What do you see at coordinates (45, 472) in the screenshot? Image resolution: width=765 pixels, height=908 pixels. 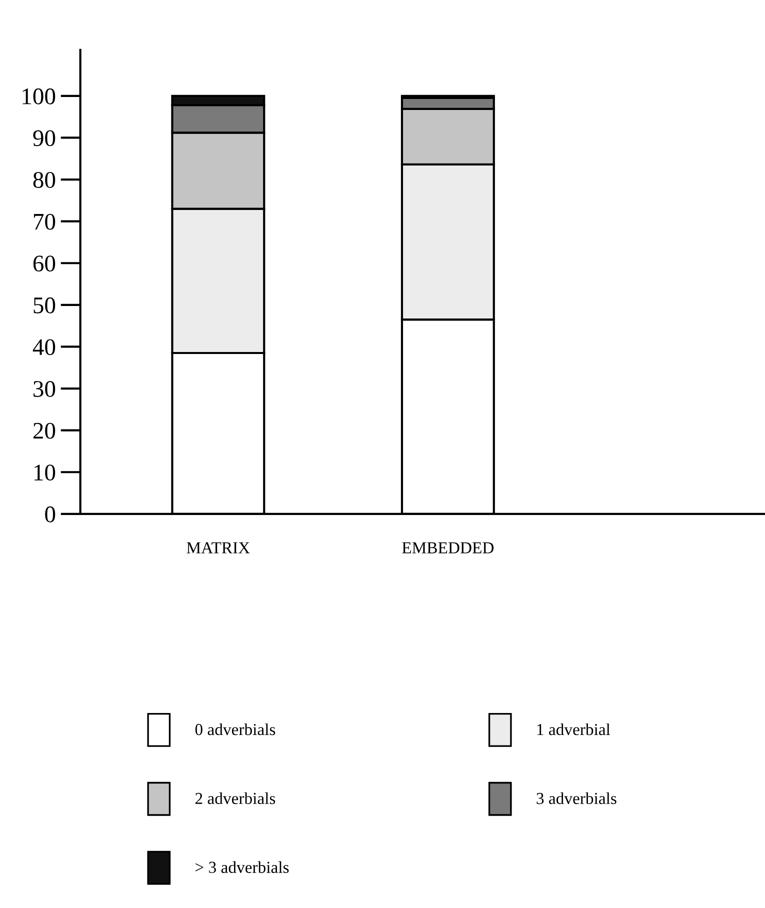 I see `y-tick-label: 10` at bounding box center [45, 472].